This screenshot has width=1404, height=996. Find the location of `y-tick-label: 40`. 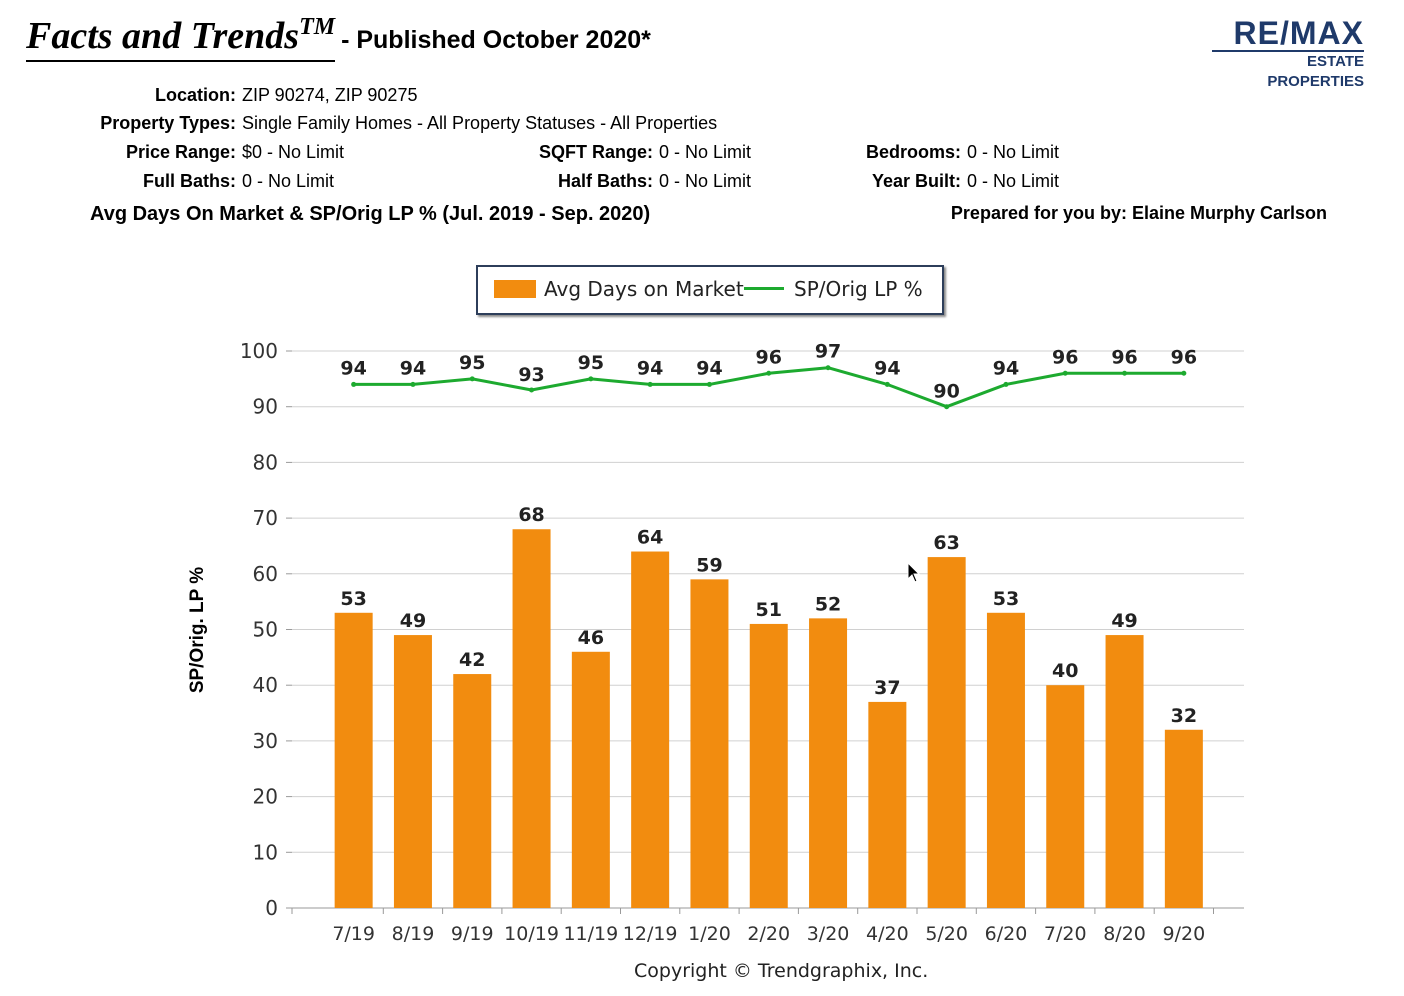

y-tick-label: 40 is located at coordinates (265, 685).